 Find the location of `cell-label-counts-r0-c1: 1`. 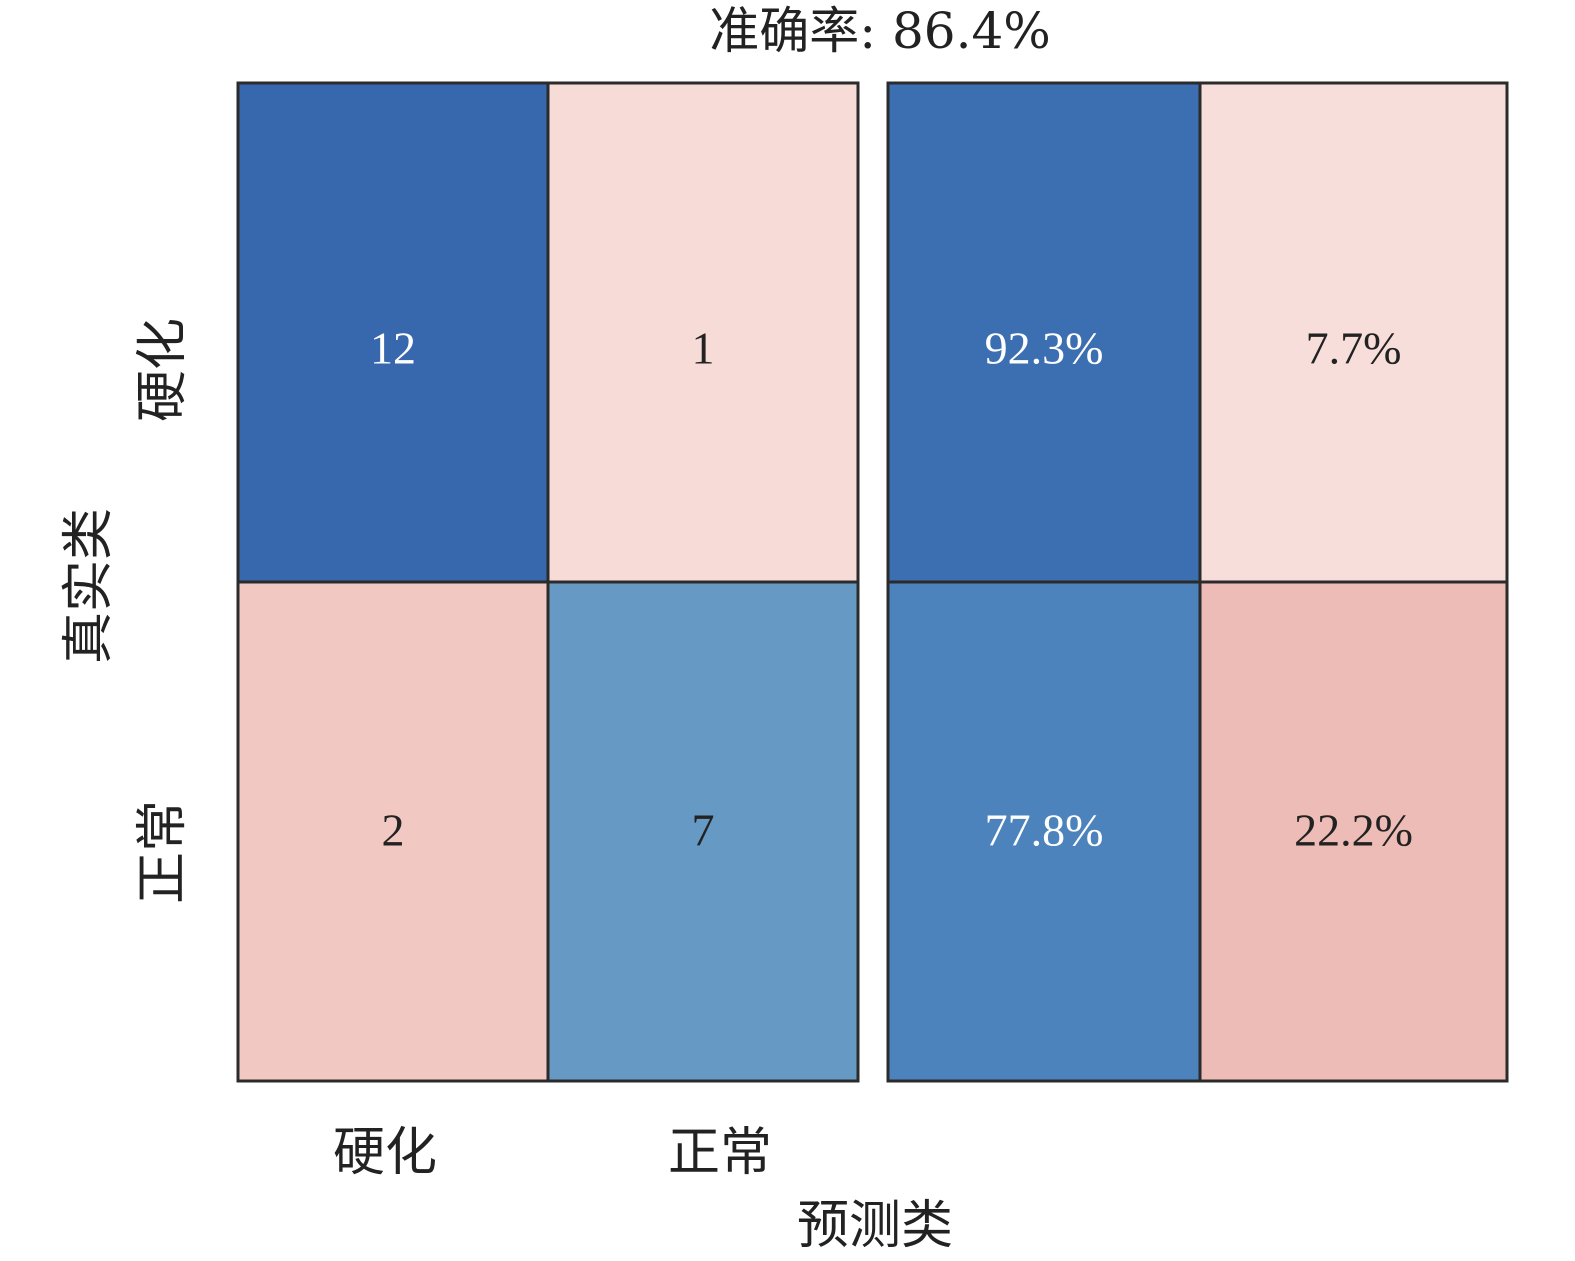

cell-label-counts-r0-c1: 1 is located at coordinates (703, 348).